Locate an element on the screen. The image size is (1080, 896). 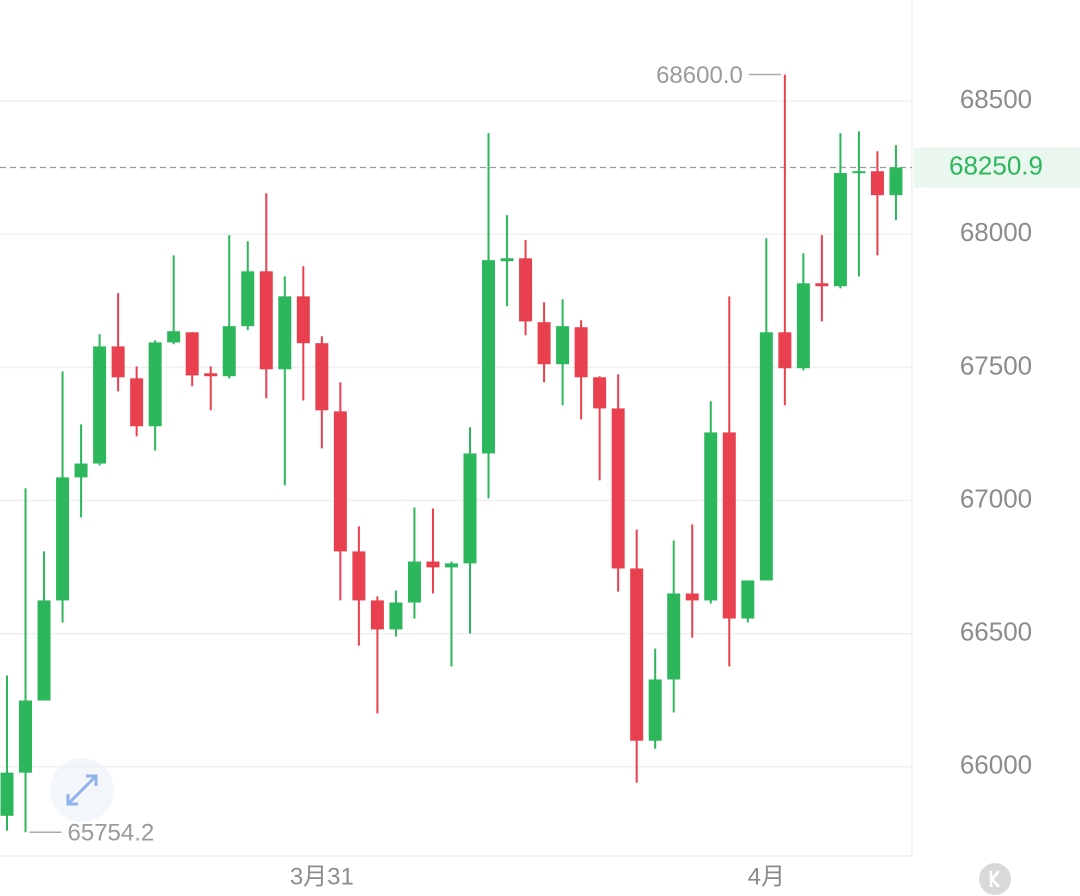
y-tick-label: 66500 is located at coordinates (996, 632).